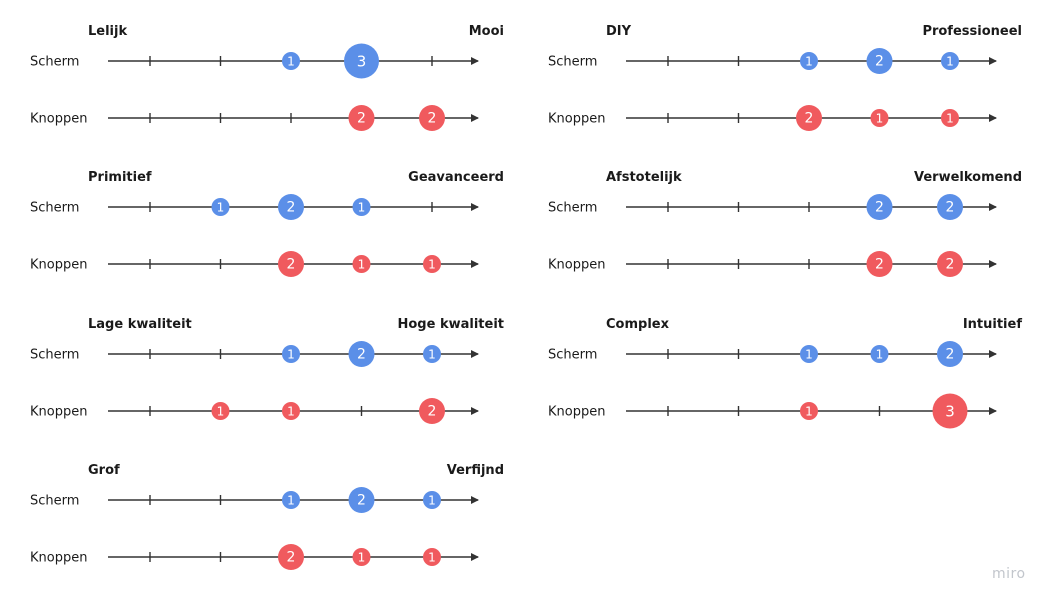 The image size is (1056, 609). What do you see at coordinates (107, 31) in the screenshot?
I see `scale-left-pole-label: Lelijk` at bounding box center [107, 31].